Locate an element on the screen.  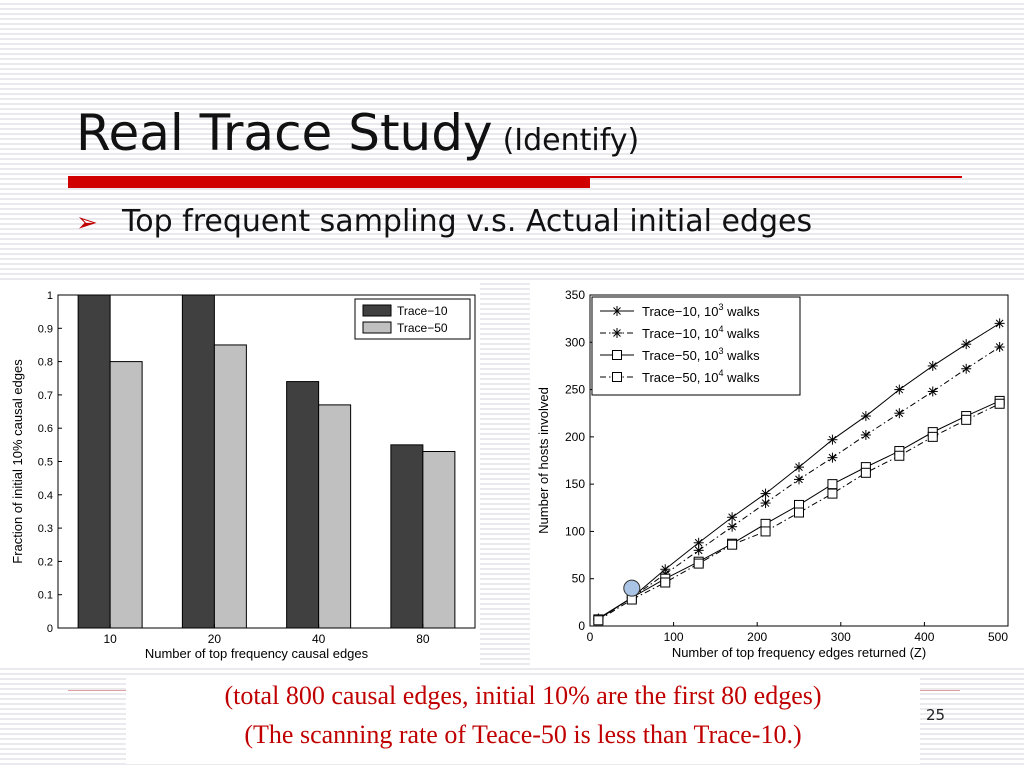
x-tick-label: 200 is located at coordinates (757, 637).